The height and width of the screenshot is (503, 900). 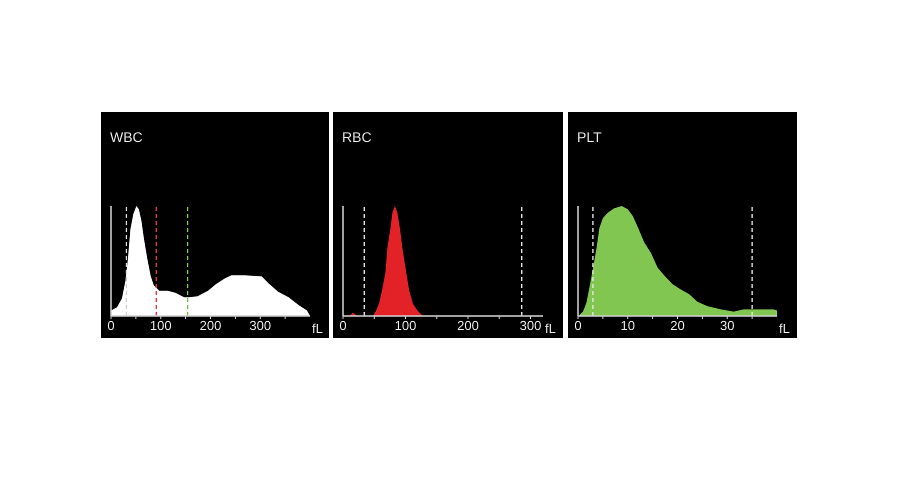 I want to click on chart-title: RBC, so click(x=357, y=137).